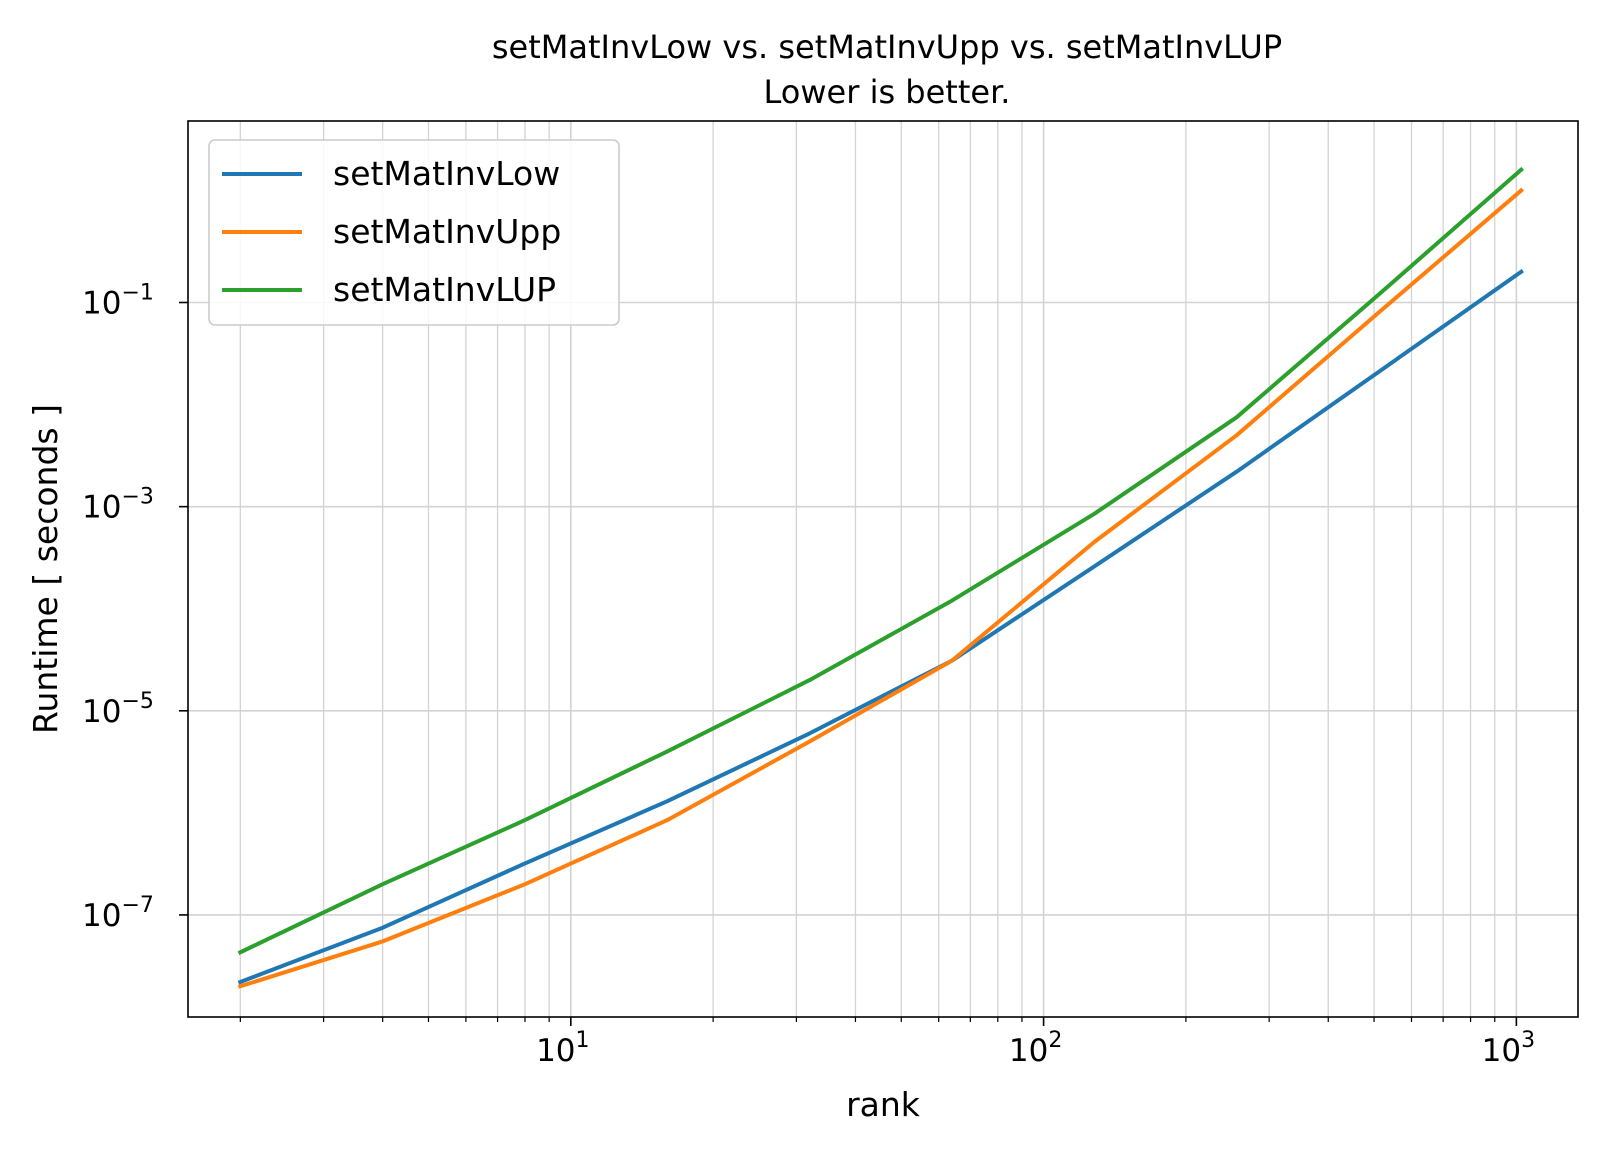  Describe the element at coordinates (887, 92) in the screenshot. I see `chart-subtitle: Lower is better.` at that location.